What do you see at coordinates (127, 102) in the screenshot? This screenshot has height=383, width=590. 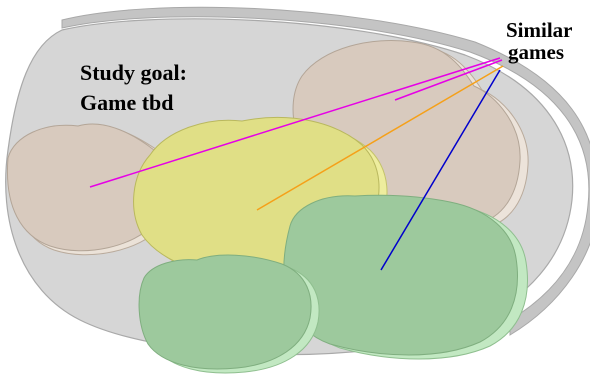 I see `game-tbd-label: Game tbd` at bounding box center [127, 102].